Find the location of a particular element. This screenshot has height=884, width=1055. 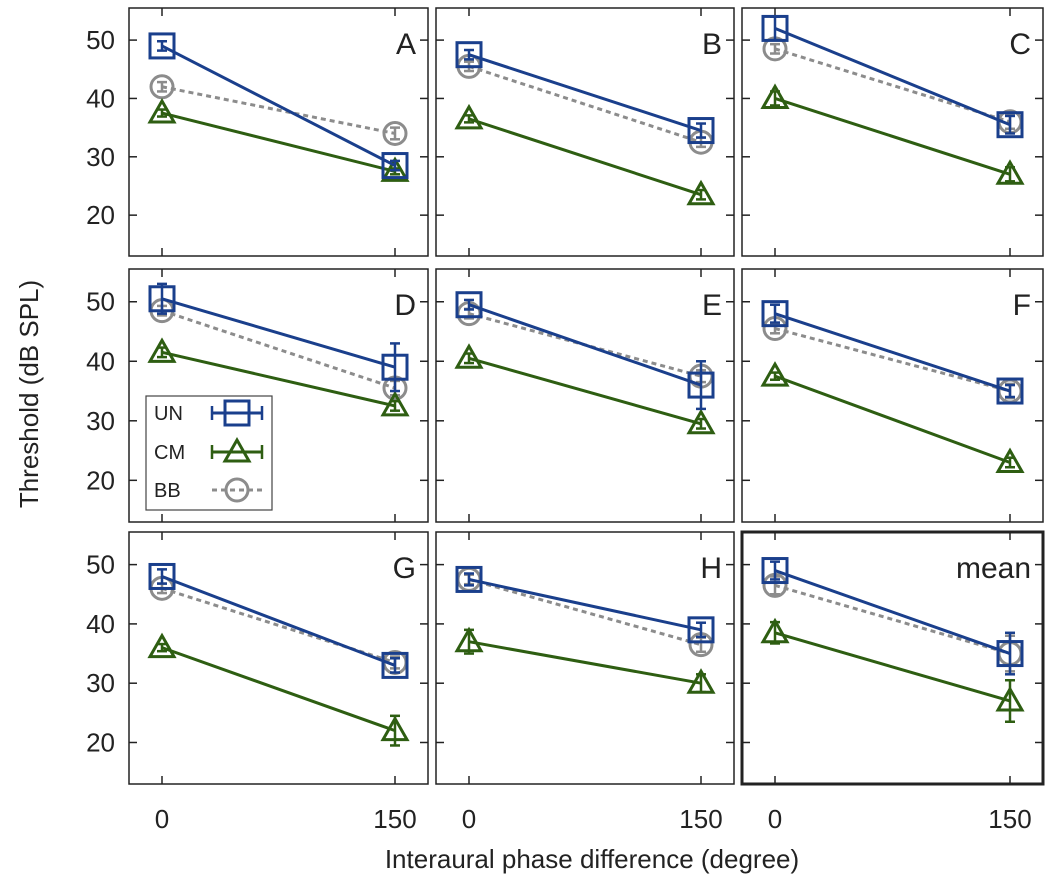

panel-f: F is located at coordinates (892, 395).